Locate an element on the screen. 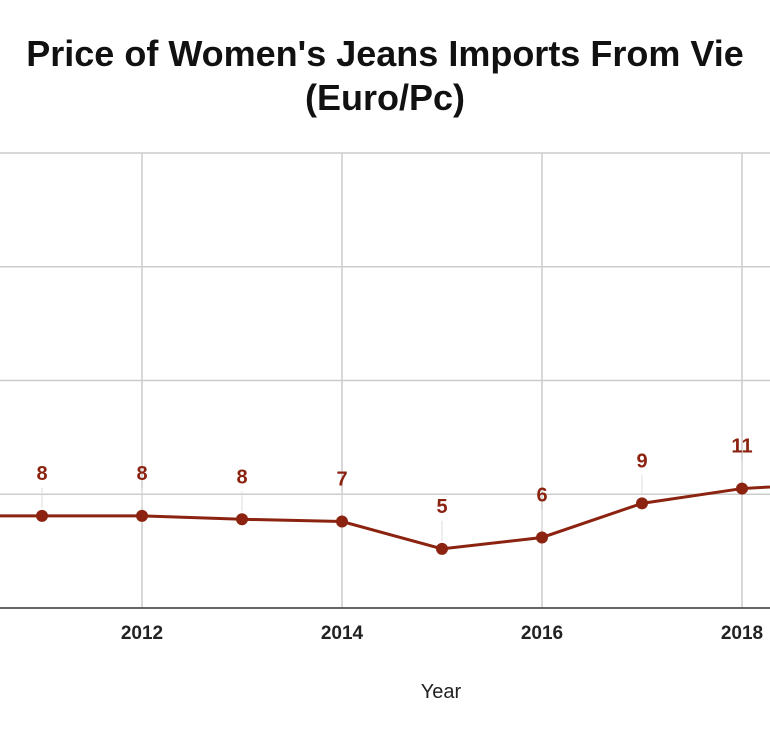  data-labels: 8 8 8 7 5 6 9 11 is located at coordinates (394, 488).